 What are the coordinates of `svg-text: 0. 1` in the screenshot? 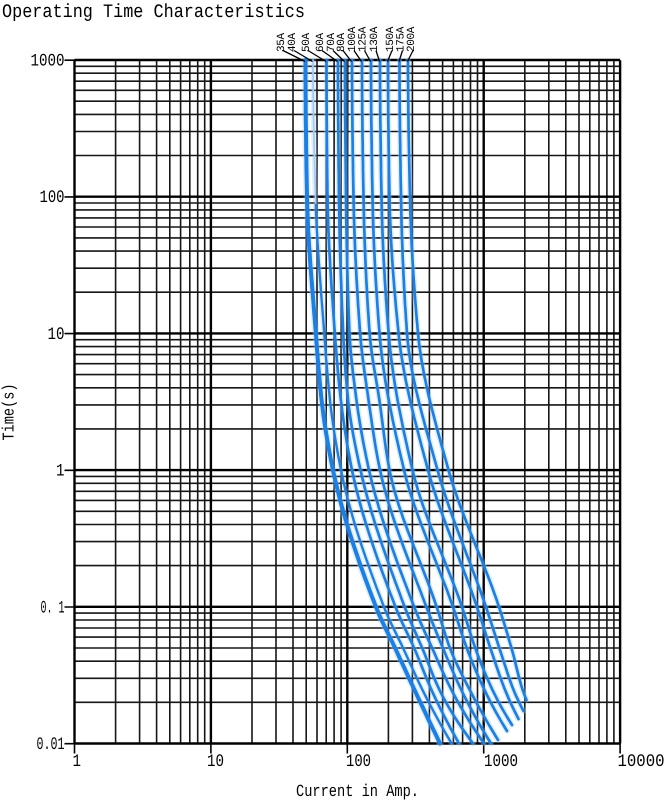 It's located at (53, 608).